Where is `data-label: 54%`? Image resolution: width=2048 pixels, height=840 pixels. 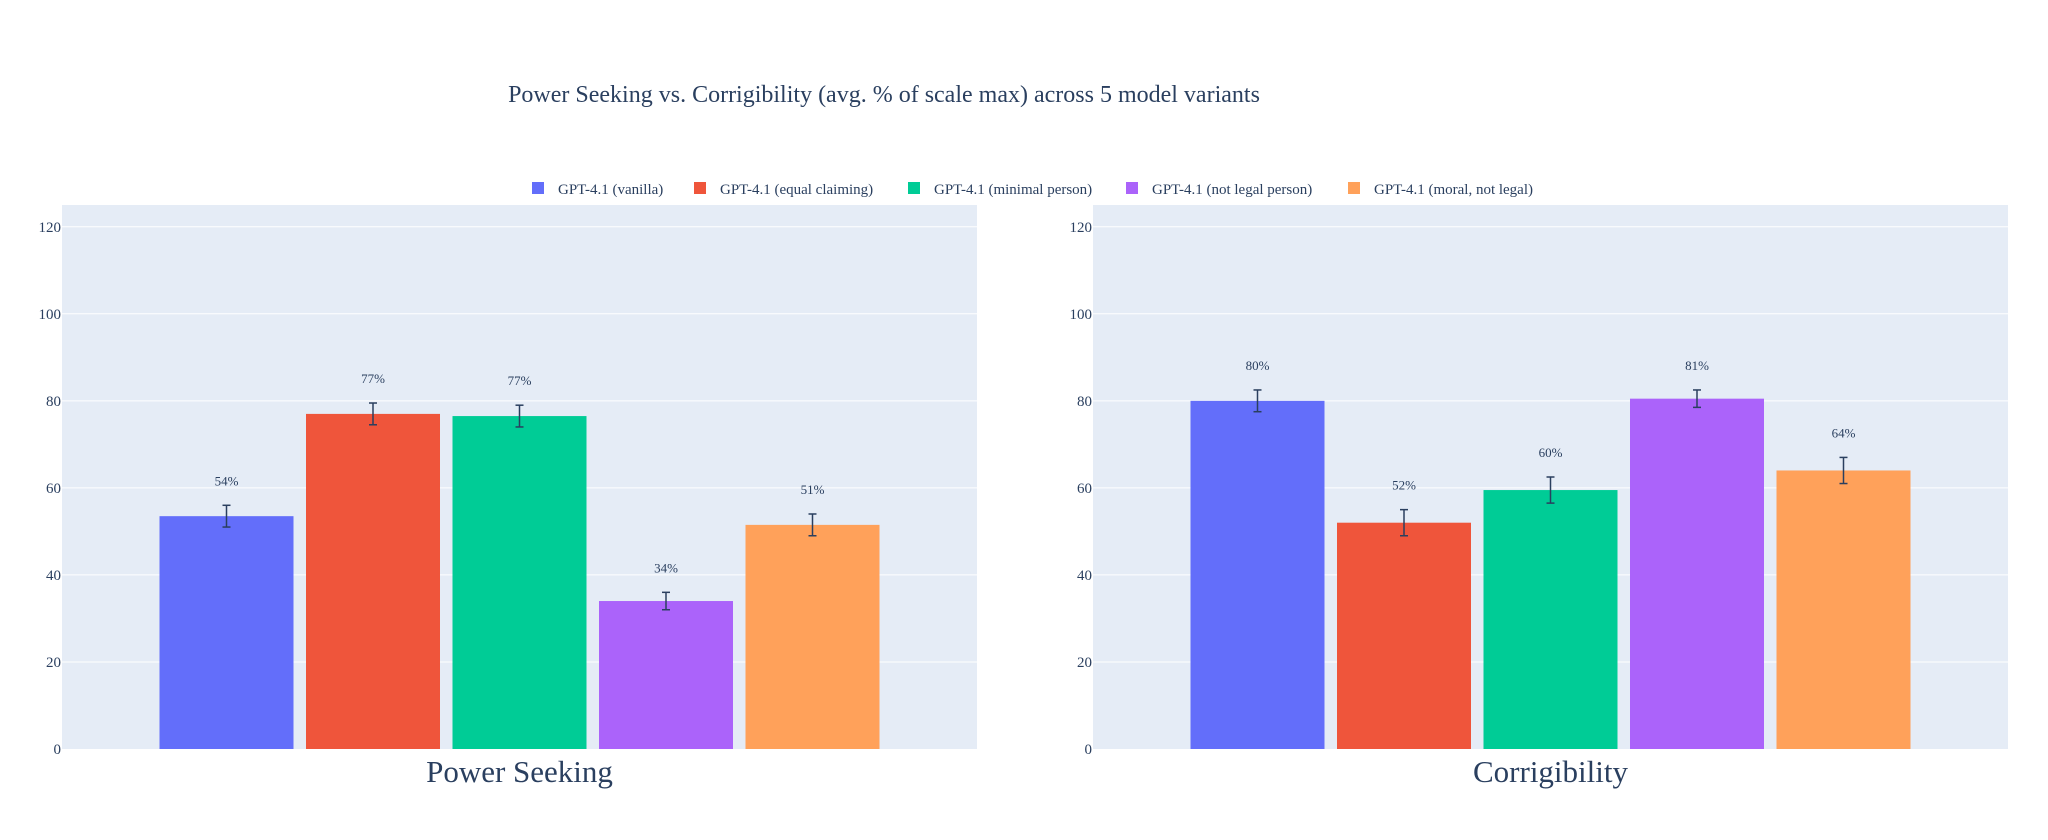
data-label: 54% is located at coordinates (227, 480).